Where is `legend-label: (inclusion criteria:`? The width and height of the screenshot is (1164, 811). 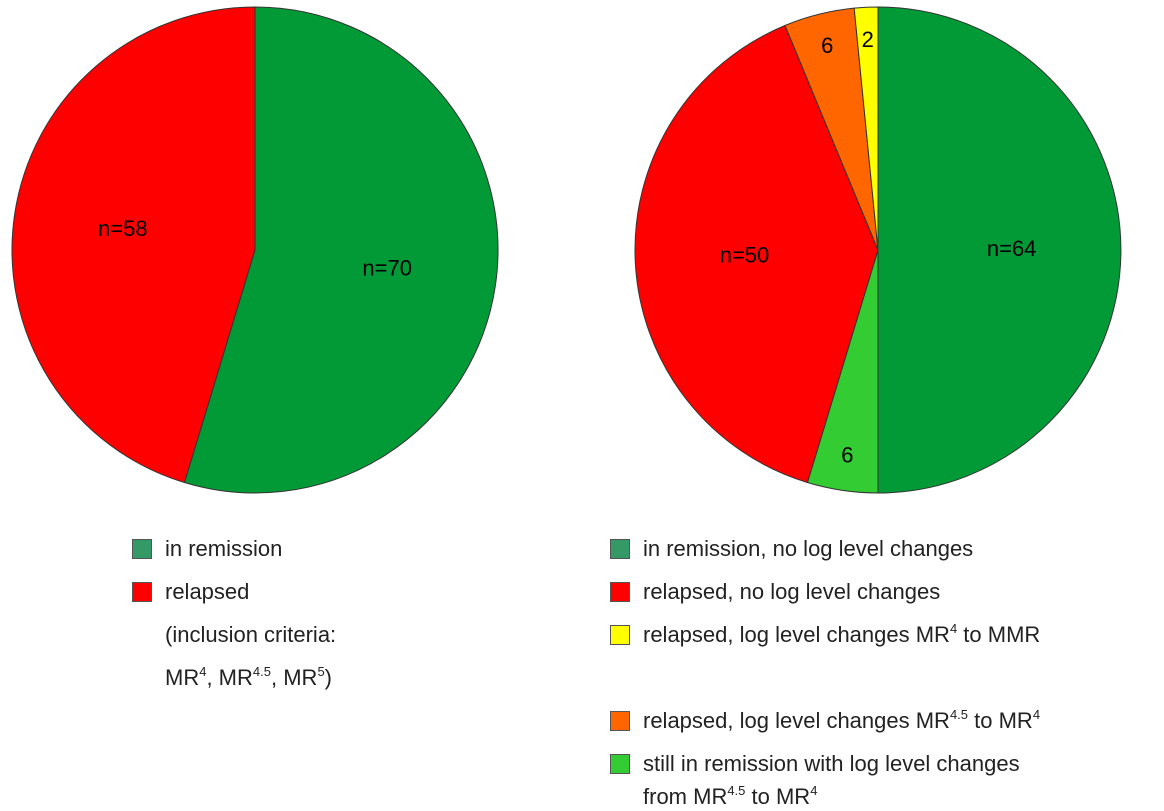
legend-label: (inclusion criteria: is located at coordinates (251, 634).